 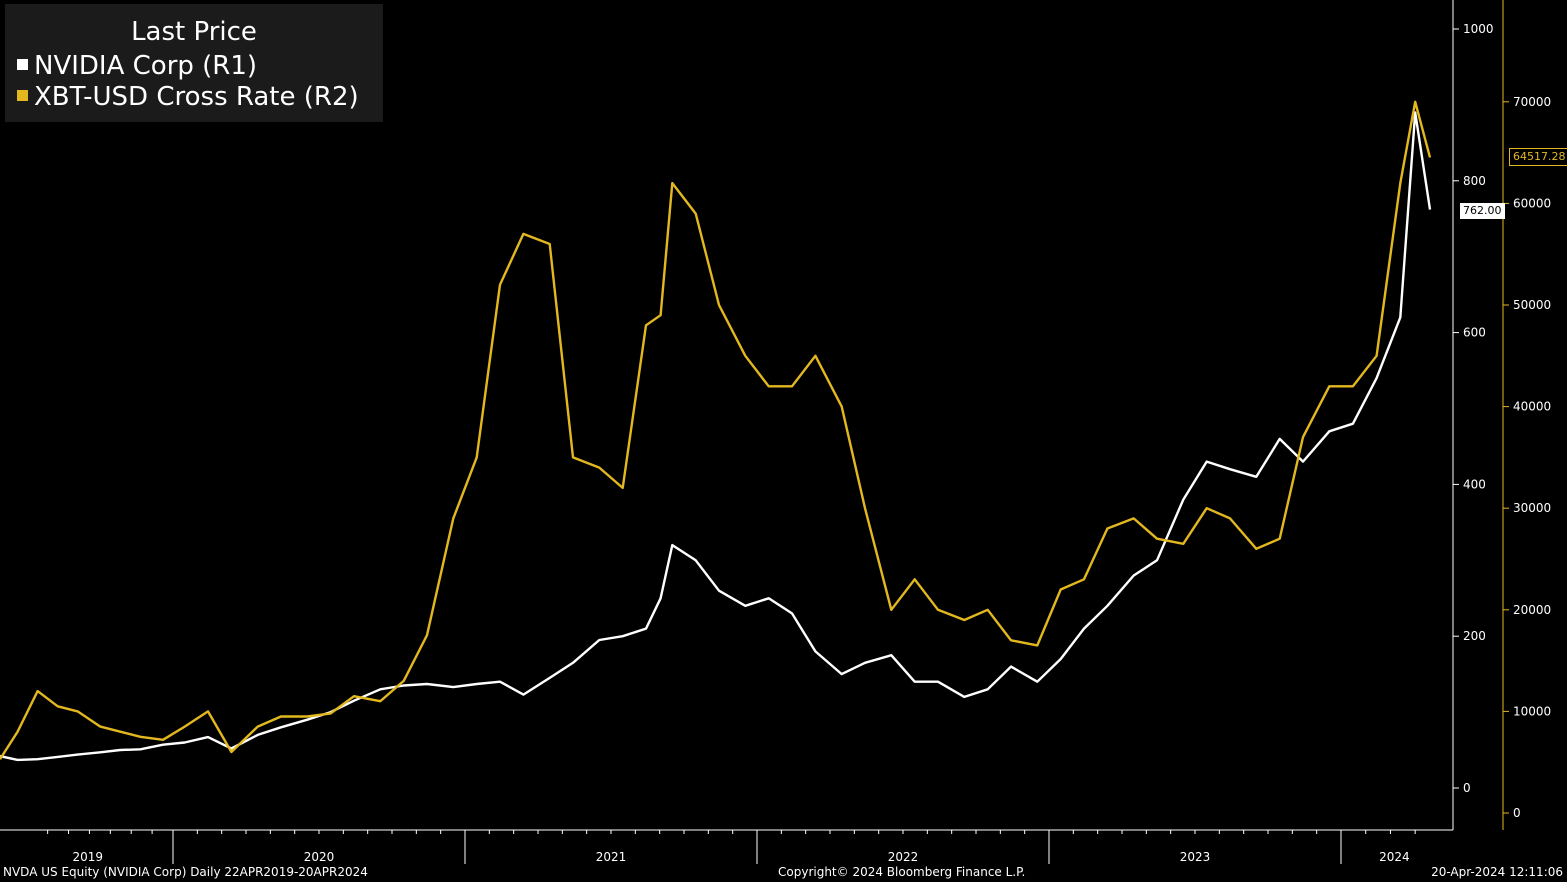 What do you see at coordinates (611, 857) in the screenshot?
I see `x-tick-label: 2021` at bounding box center [611, 857].